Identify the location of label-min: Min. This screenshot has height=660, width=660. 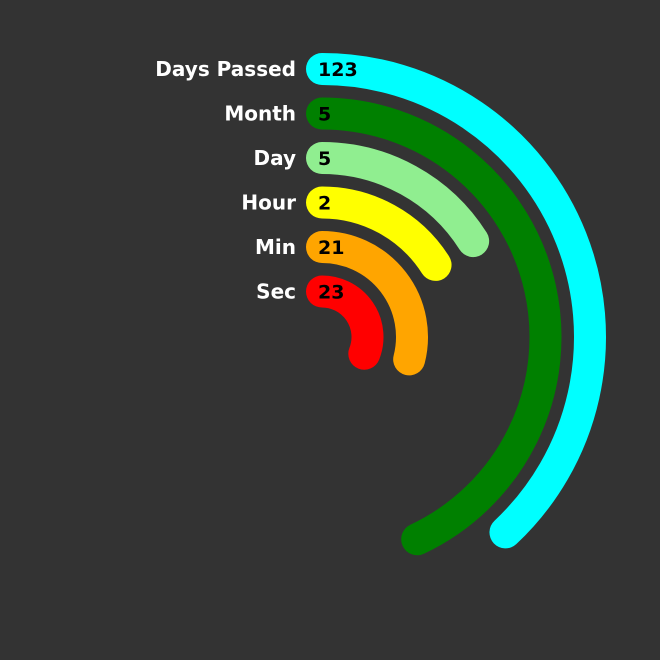
(275, 247).